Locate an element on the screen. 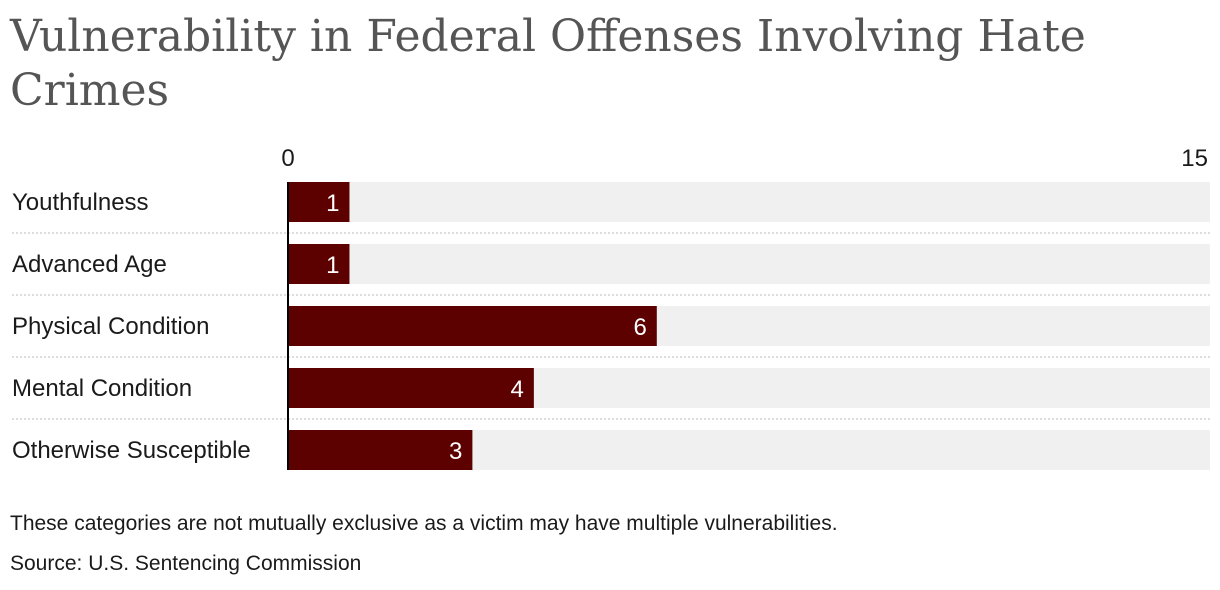 Image resolution: width=1220 pixels, height=590 pixels. bar-value-label: 4 is located at coordinates (517, 389).